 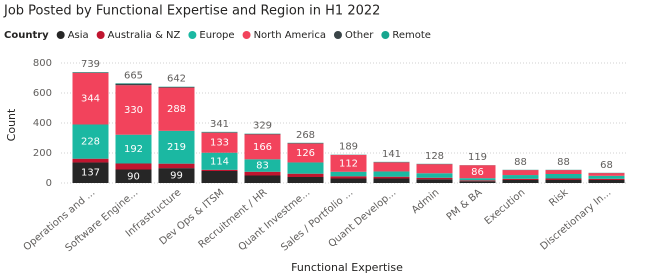 I want to click on segment-label: 219, so click(x=176, y=147).